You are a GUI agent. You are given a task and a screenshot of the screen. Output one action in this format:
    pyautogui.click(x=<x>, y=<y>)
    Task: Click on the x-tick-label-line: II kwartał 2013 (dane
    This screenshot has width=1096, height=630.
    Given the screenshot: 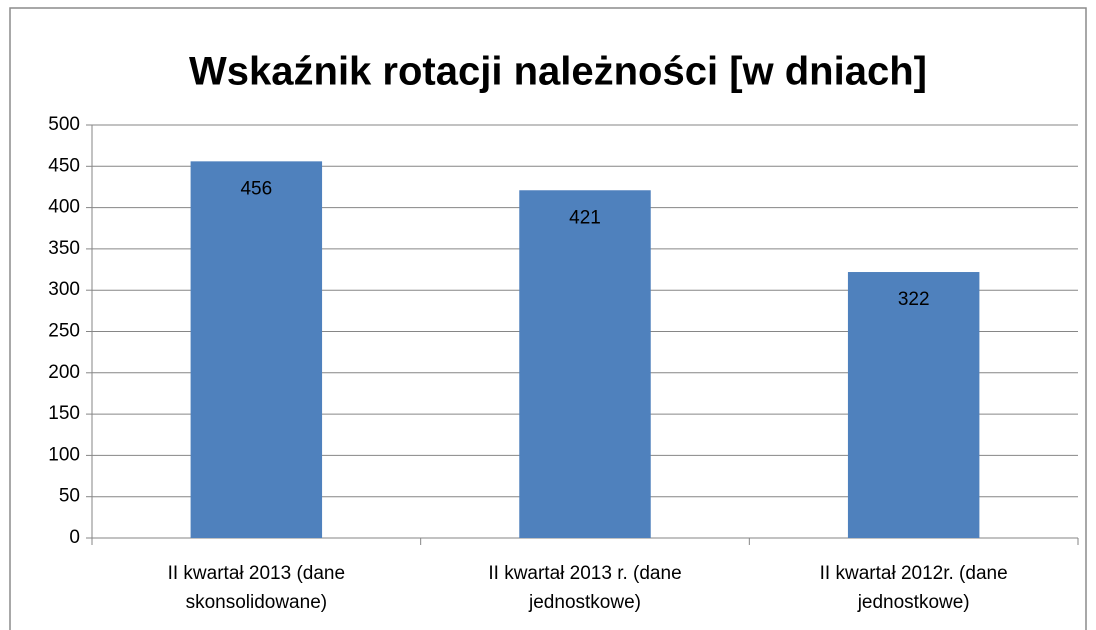 What is the action you would take?
    pyautogui.click(x=256, y=573)
    